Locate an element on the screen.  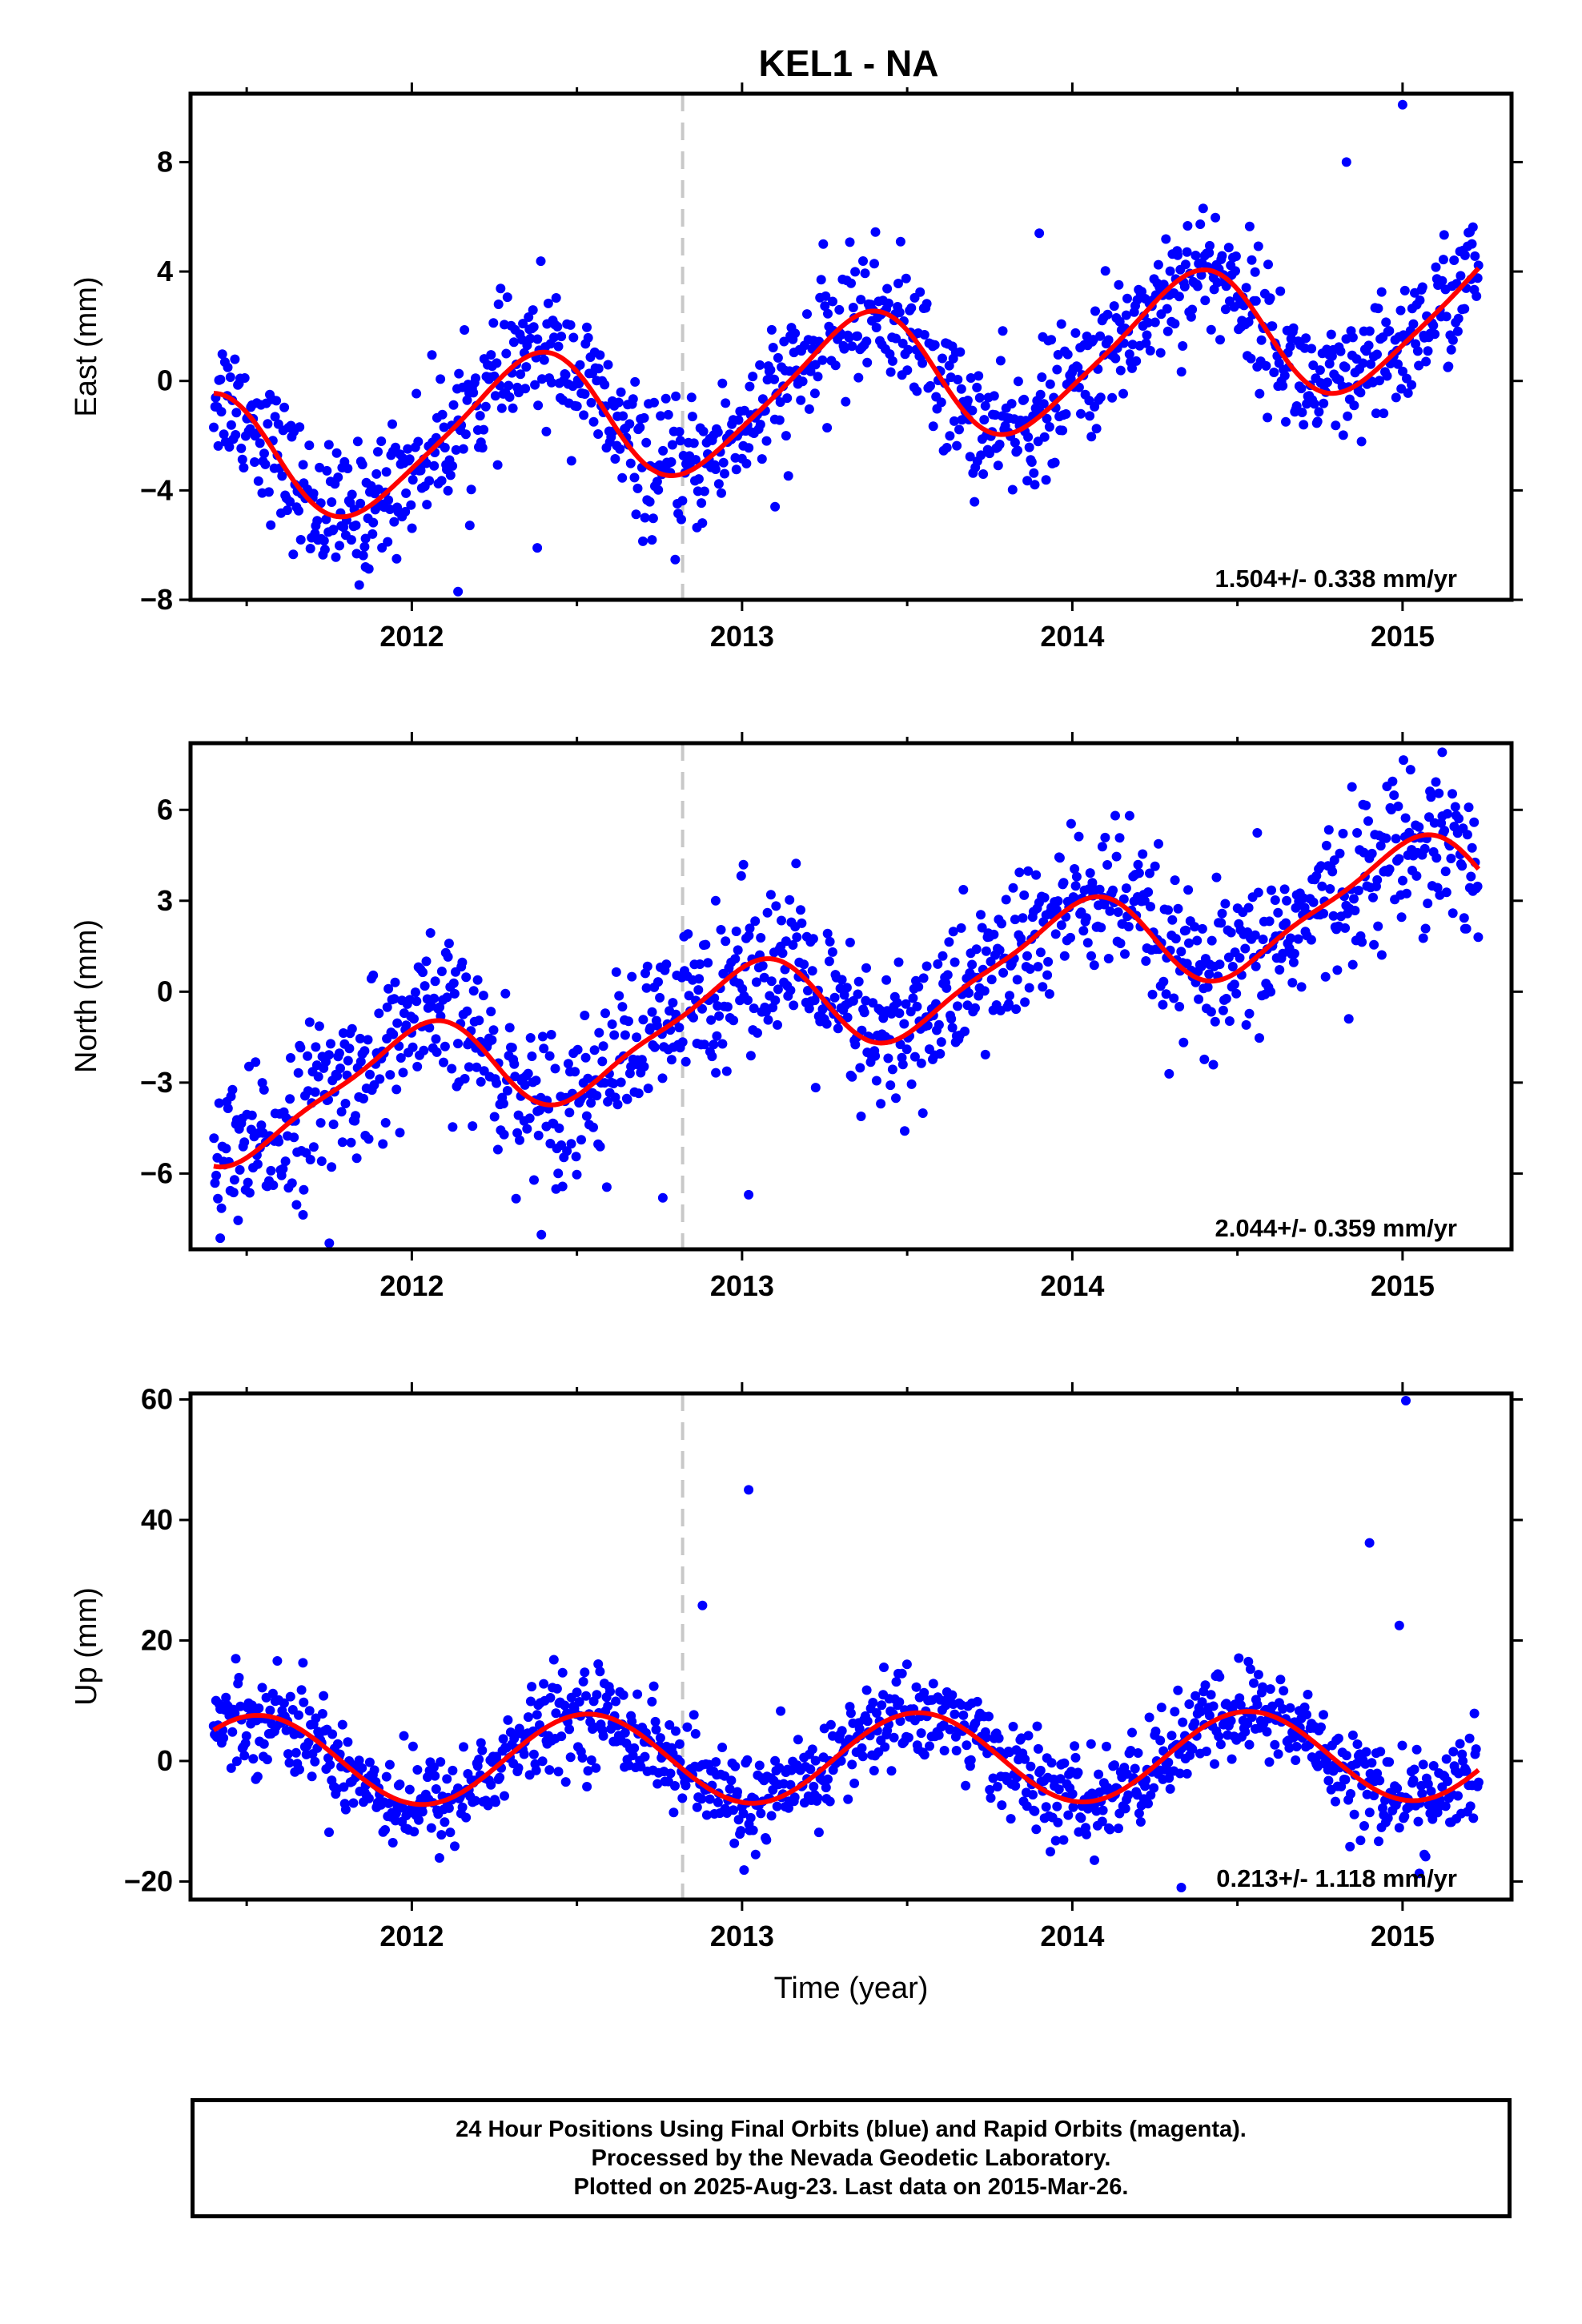
x-tick-label: 2014 is located at coordinates (1072, 1285).